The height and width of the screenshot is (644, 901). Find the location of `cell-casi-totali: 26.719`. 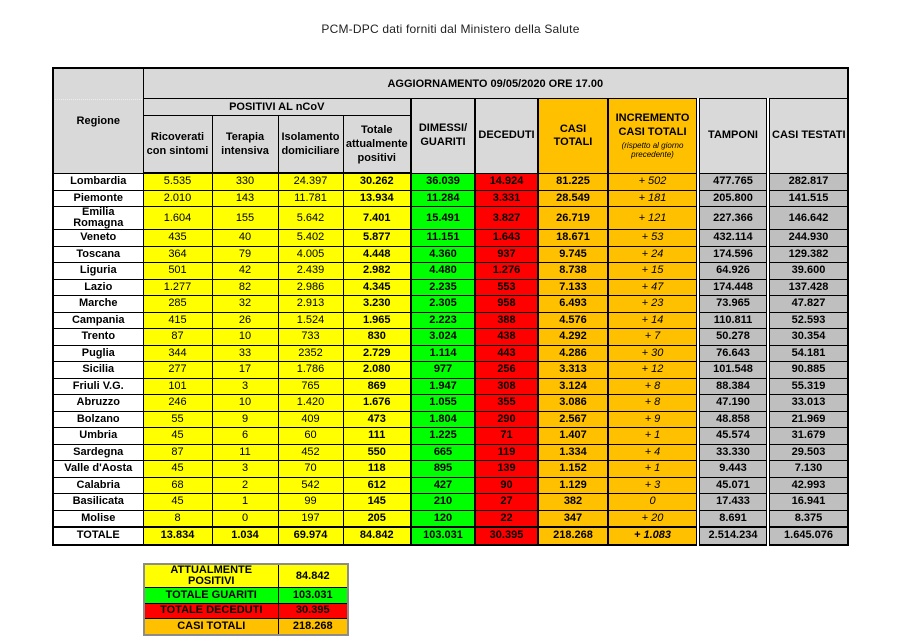

cell-casi-totali: 26.719 is located at coordinates (573, 218).